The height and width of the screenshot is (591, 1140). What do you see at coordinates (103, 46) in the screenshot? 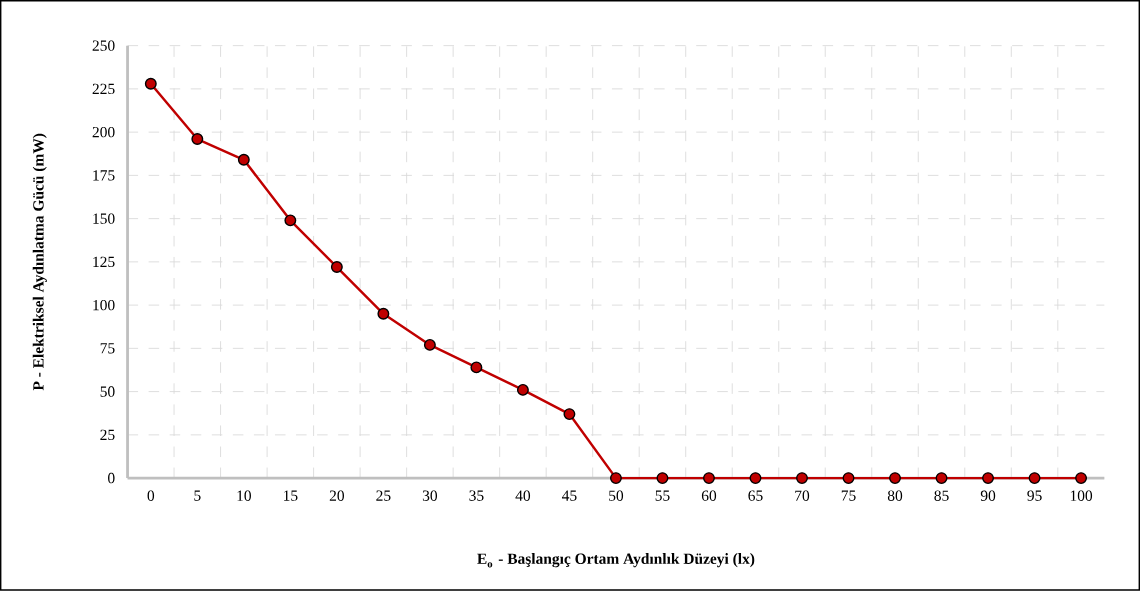
I see `y-tick-label: 250` at bounding box center [103, 46].